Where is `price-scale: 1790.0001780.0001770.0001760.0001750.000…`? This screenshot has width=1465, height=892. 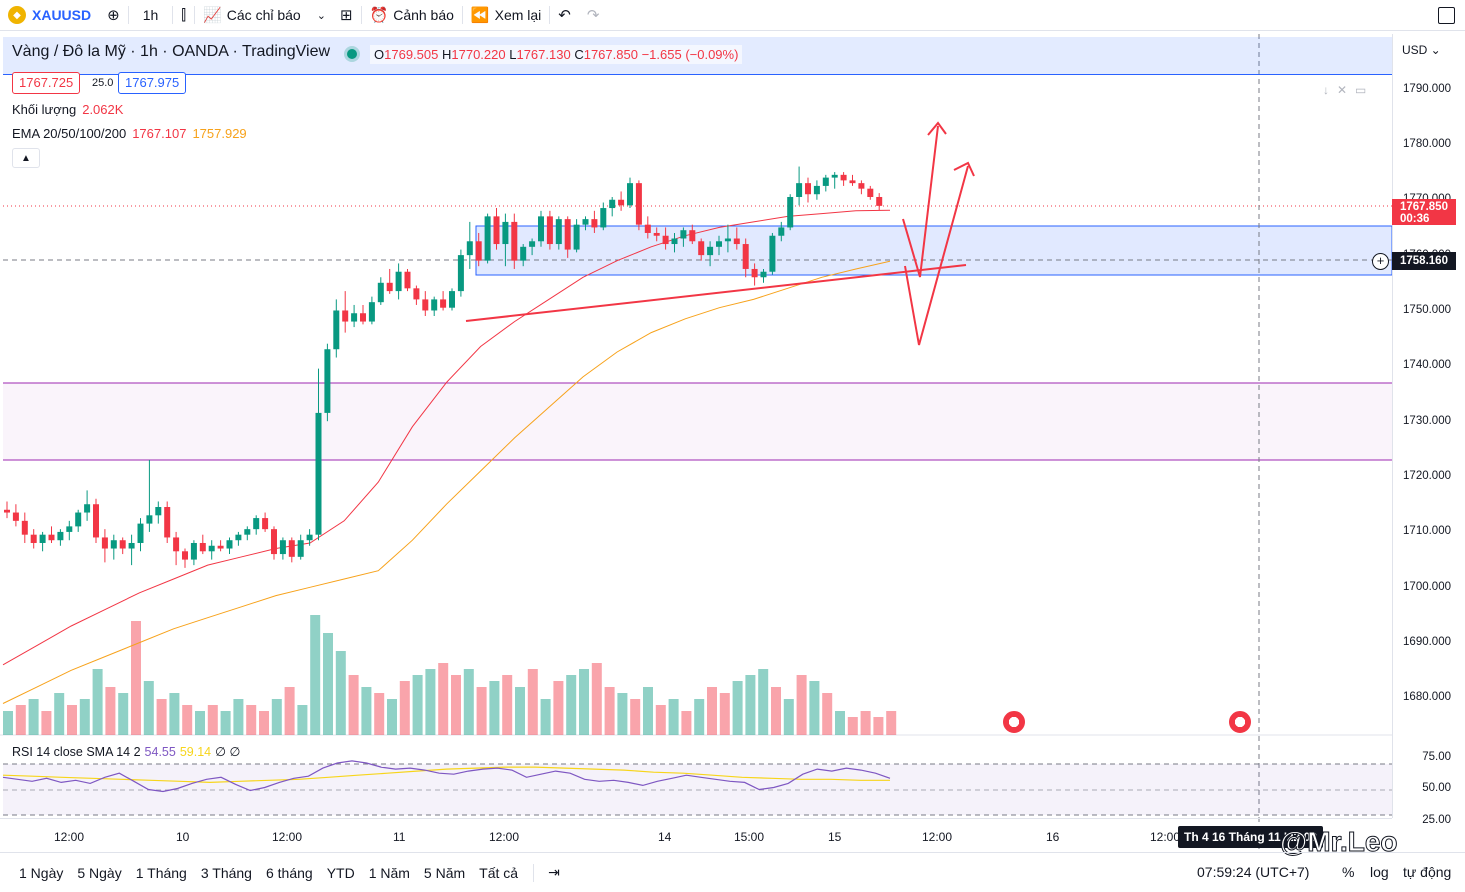
price-scale: 1790.0001780.0001770.0001760.0001750.000… is located at coordinates (1428, 430).